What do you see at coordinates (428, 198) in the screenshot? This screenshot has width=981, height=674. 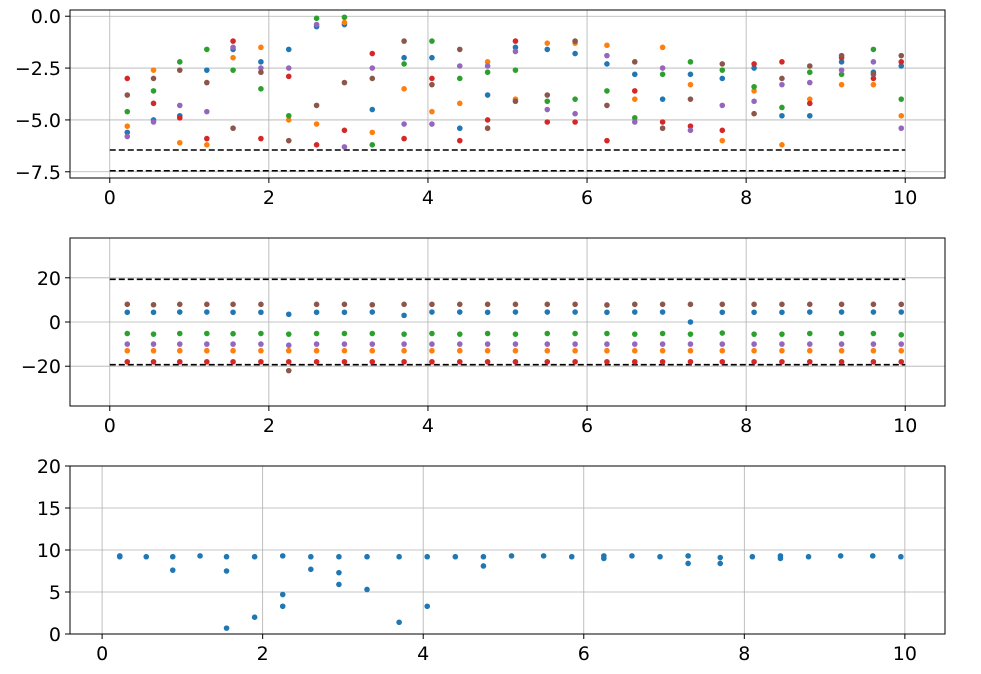 I see `x-tick-label: 4` at bounding box center [428, 198].